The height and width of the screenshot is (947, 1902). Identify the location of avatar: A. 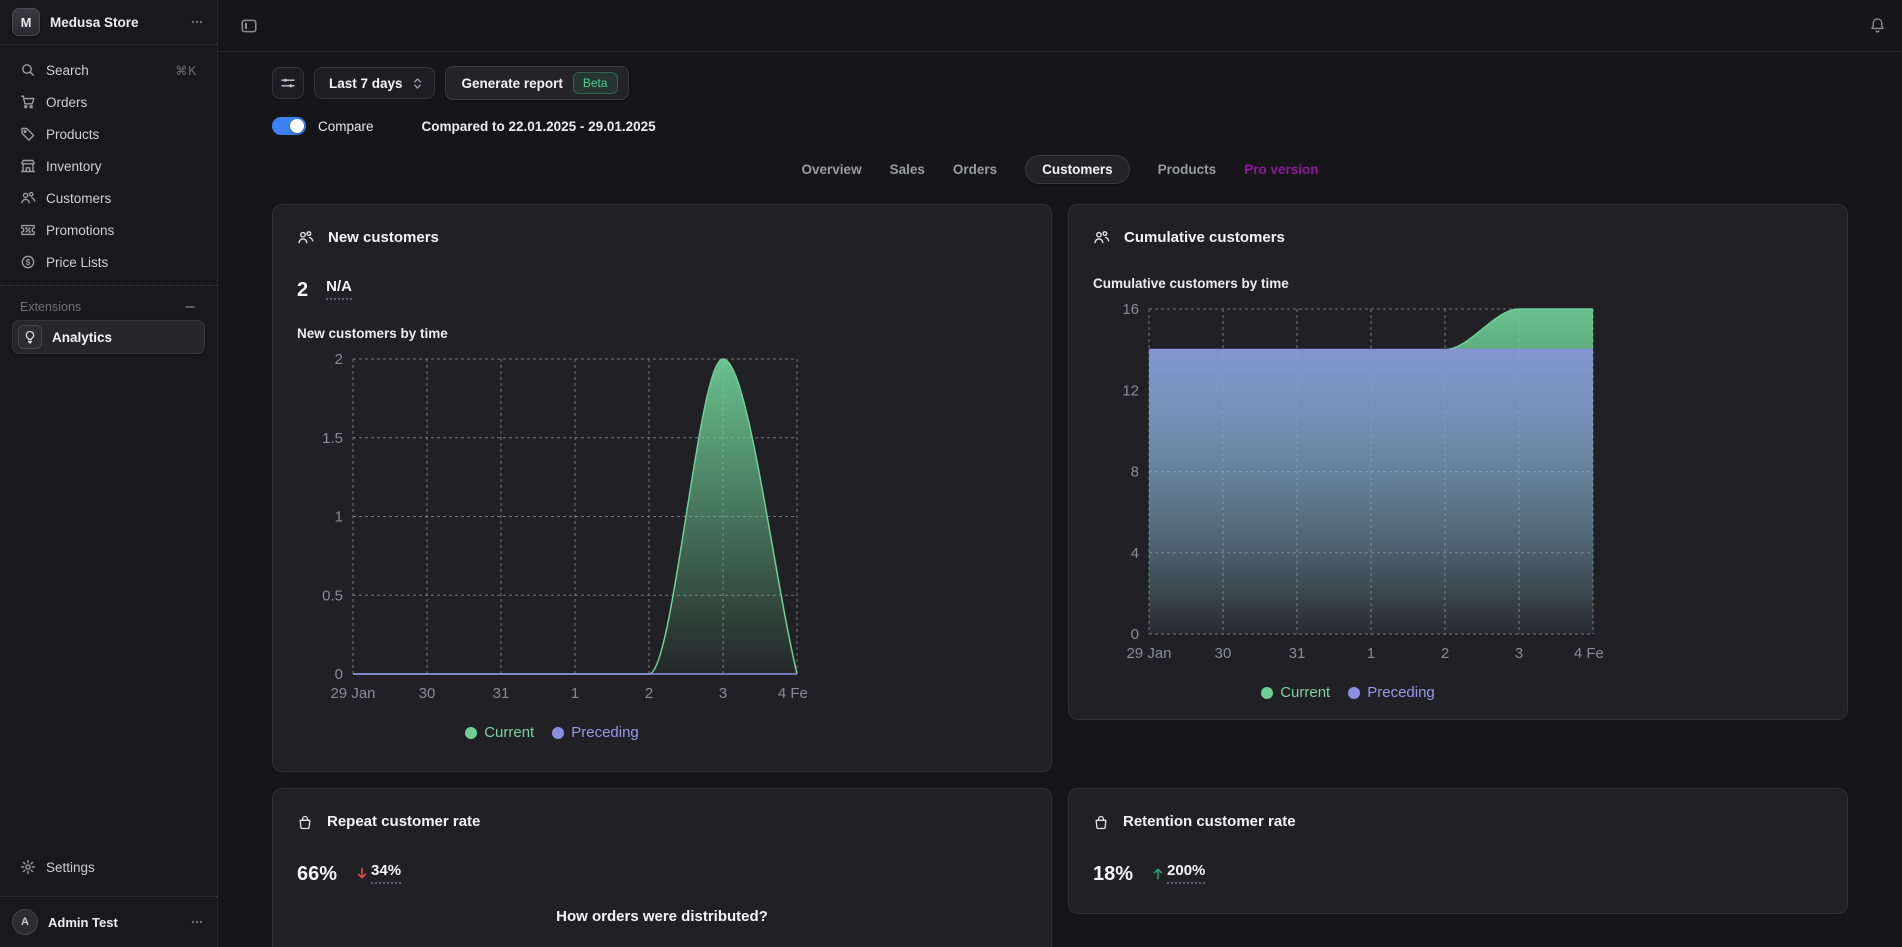
(25, 922).